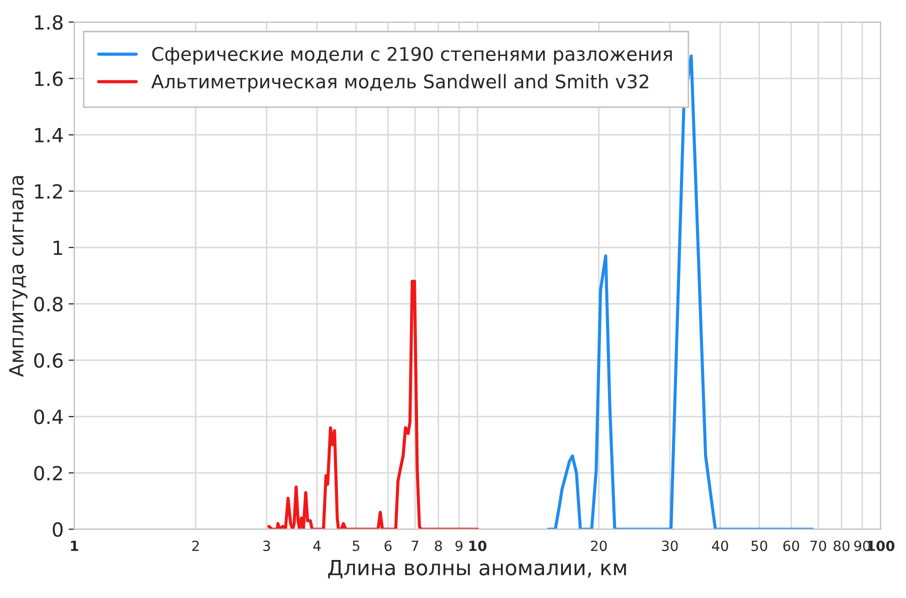 The width and height of the screenshot is (906, 598). What do you see at coordinates (48, 191) in the screenshot?
I see `y-tick-label: 1.2` at bounding box center [48, 191].